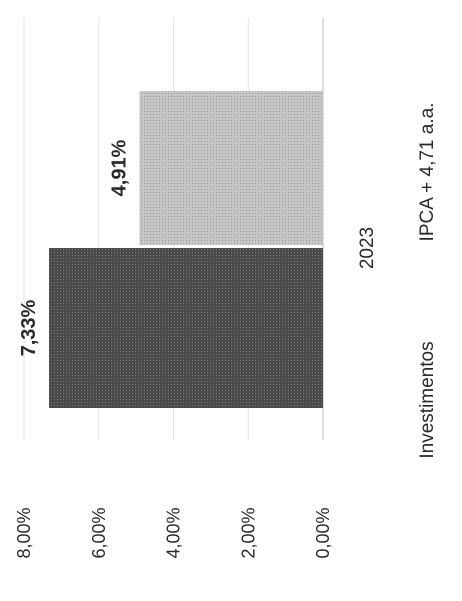 The height and width of the screenshot is (601, 462). Describe the element at coordinates (174, 532) in the screenshot. I see `tick-label: 4,00%` at that location.